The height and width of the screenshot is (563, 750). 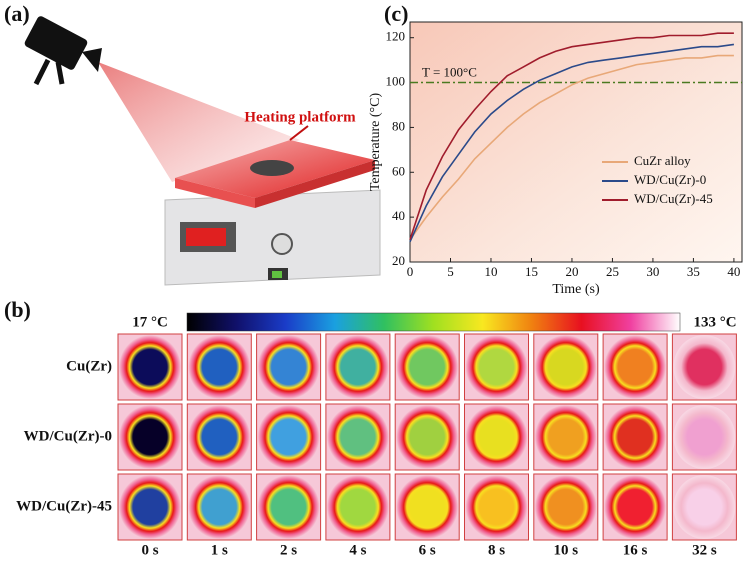 I want to click on y-tick-label: 80, so click(x=398, y=125).